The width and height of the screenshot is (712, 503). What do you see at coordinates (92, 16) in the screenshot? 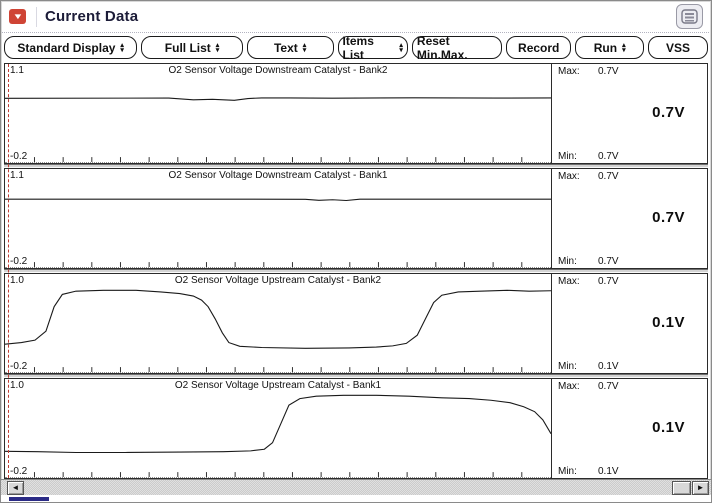
I see `window-title: Current Data` at bounding box center [92, 16].